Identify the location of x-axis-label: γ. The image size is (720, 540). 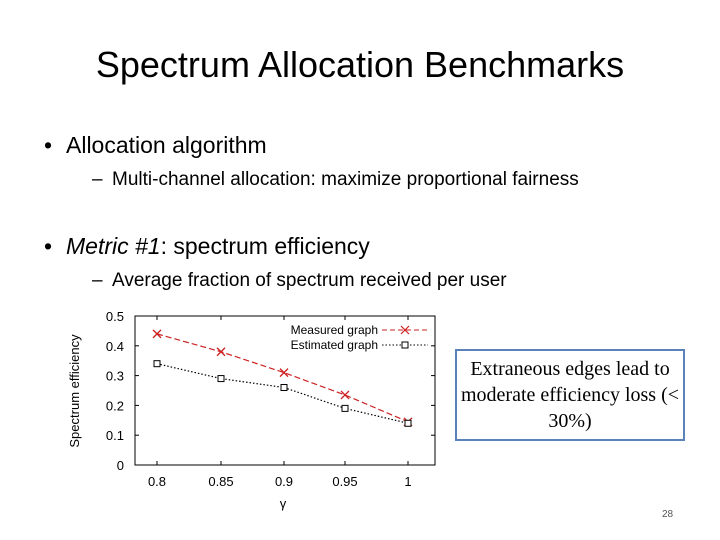
(283, 503).